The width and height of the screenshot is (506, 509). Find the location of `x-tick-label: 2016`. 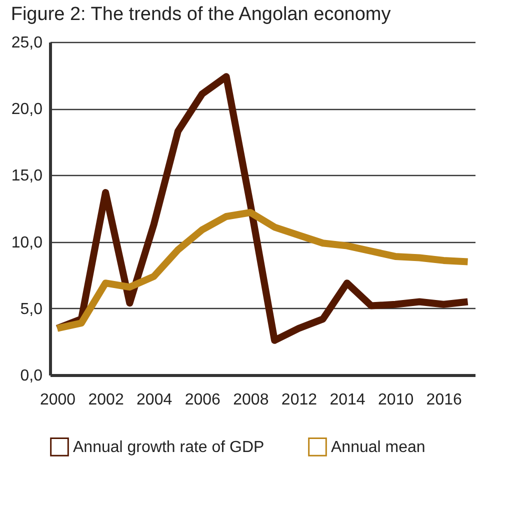

x-tick-label: 2016 is located at coordinates (444, 400).